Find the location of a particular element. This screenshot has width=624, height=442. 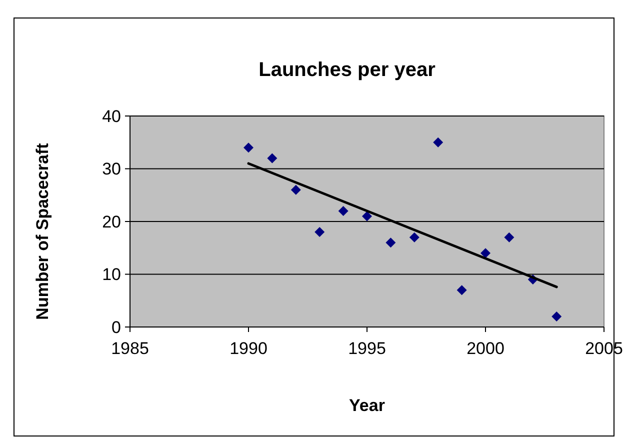

y-tick-label: 20 is located at coordinates (111, 222).